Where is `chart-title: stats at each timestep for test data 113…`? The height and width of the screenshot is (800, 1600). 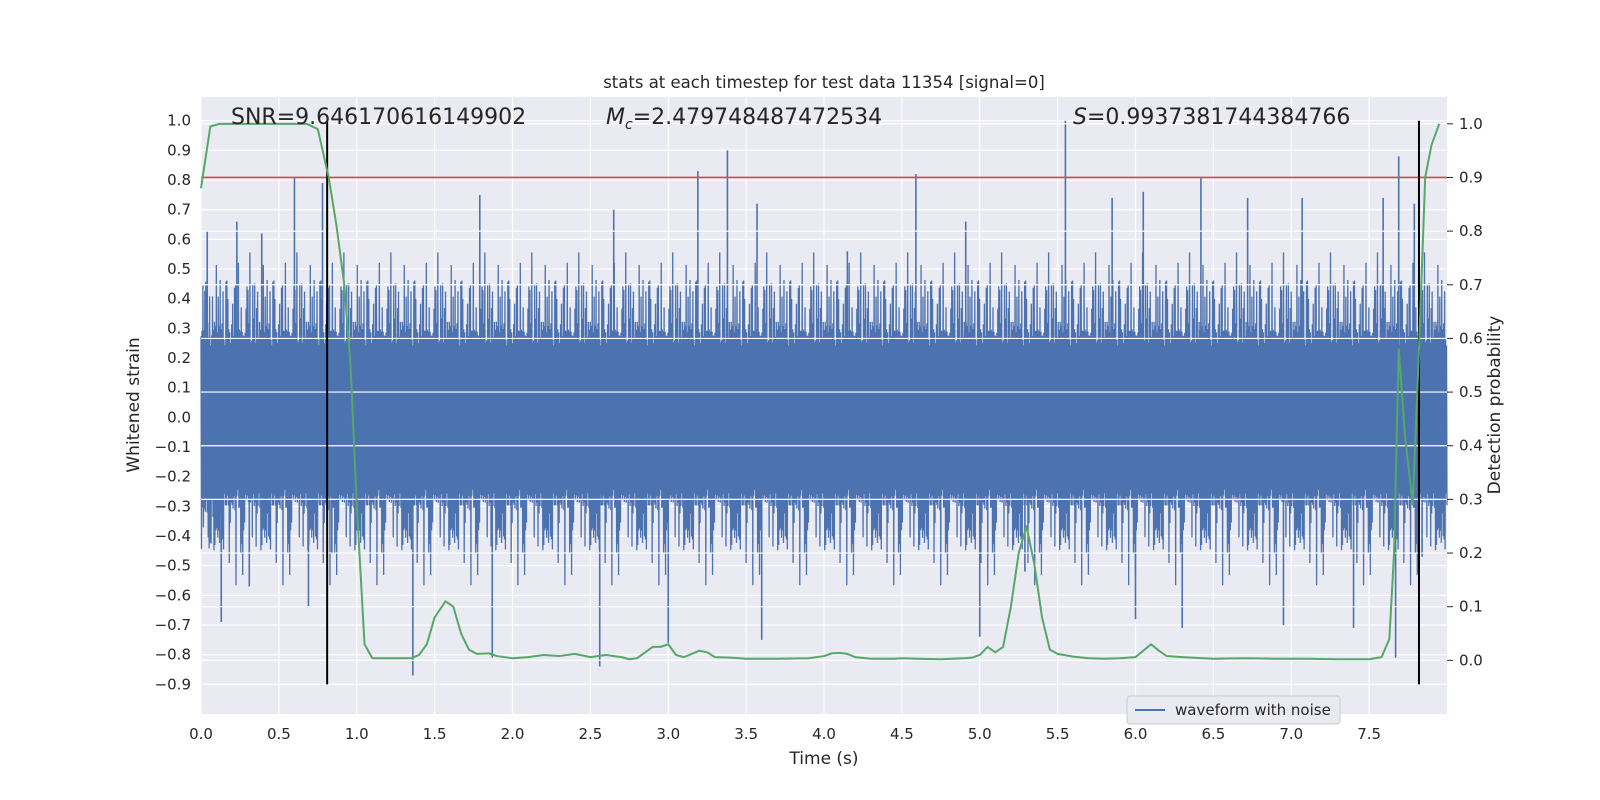 chart-title: stats at each timestep for test data 113… is located at coordinates (824, 82).